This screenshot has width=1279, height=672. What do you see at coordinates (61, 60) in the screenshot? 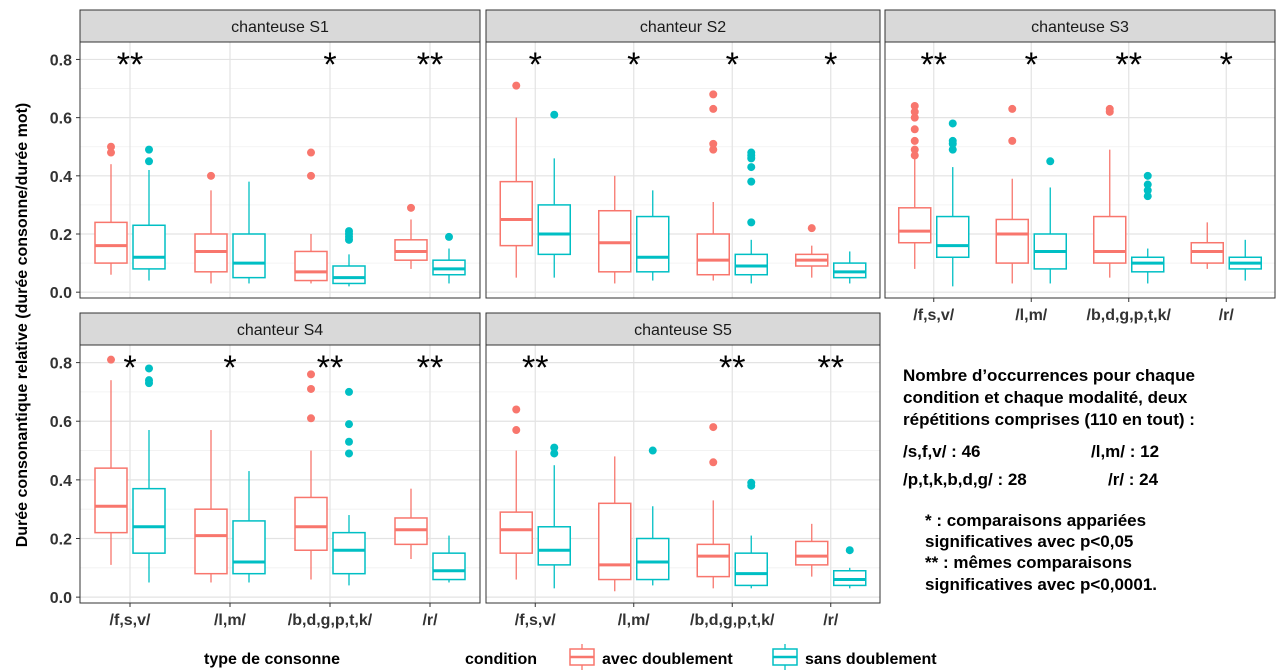
I see `y-tick-label: 0.8` at bounding box center [61, 60].